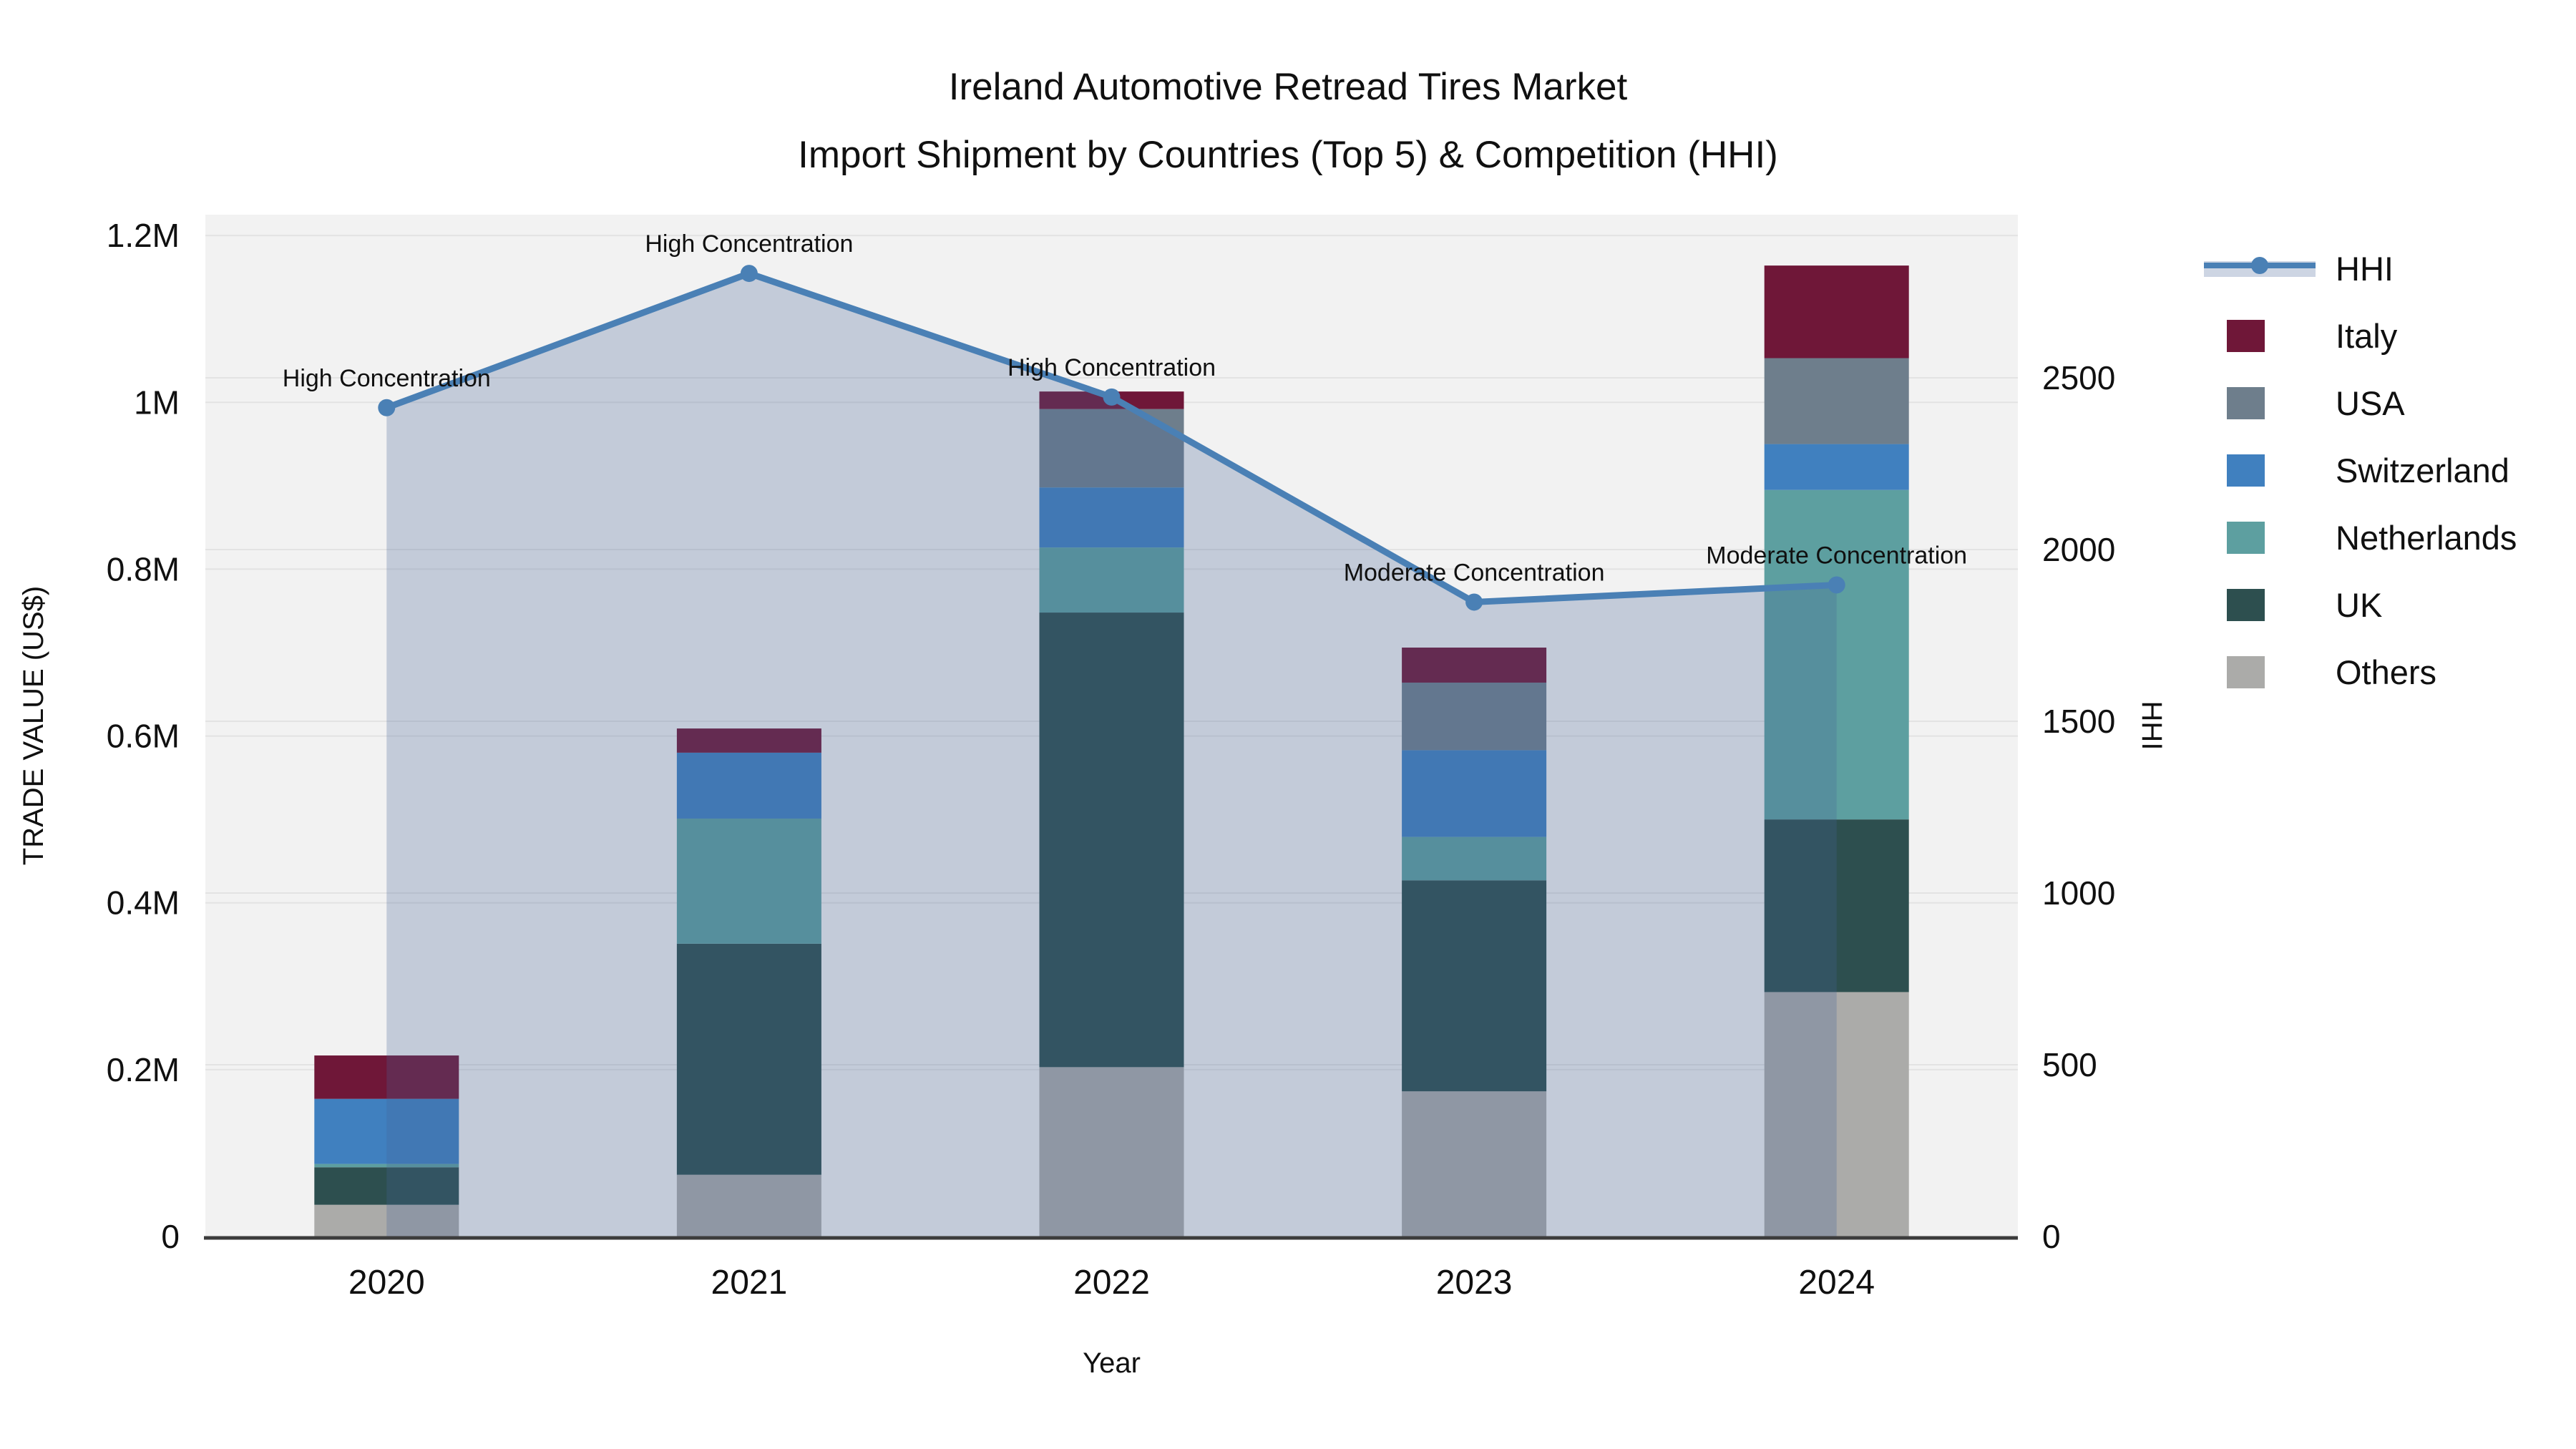 The height and width of the screenshot is (1449, 2576). Describe the element at coordinates (1836, 555) in the screenshot. I see `annotation-2024: Moderate Concentration` at that location.